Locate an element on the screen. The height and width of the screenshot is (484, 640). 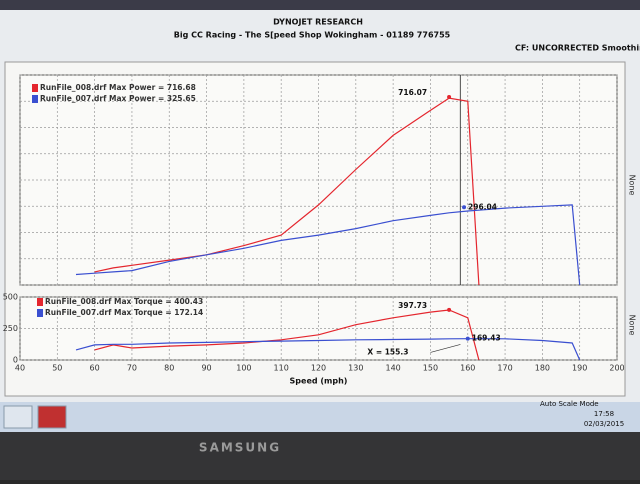
x-tick-label: 120 is located at coordinates (318, 368).